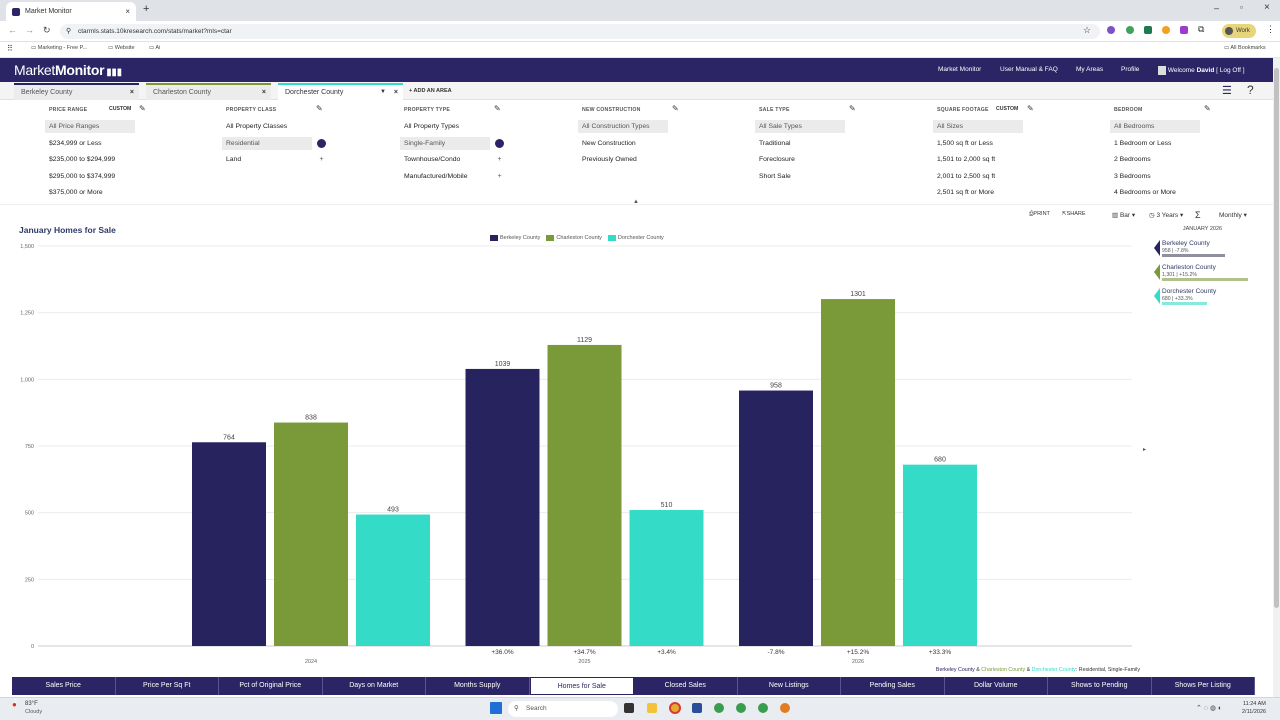 The image size is (1280, 720). What do you see at coordinates (47, 30) in the screenshot?
I see `reload-icon: ↻` at bounding box center [47, 30].